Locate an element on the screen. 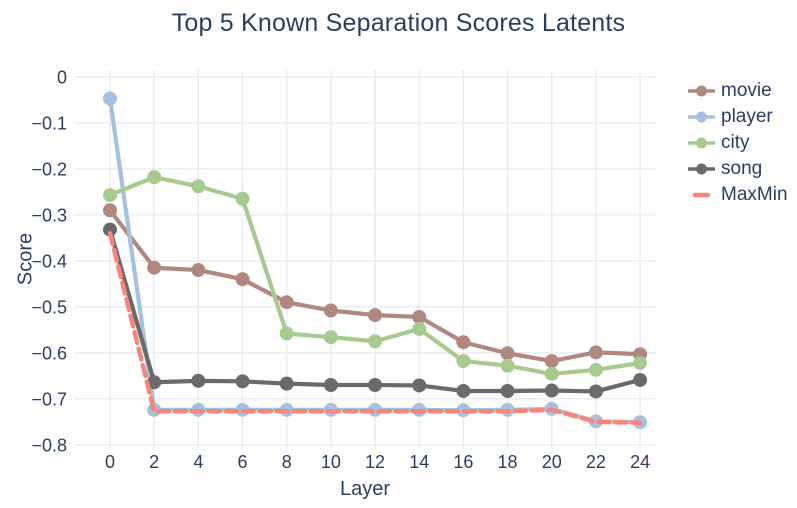 The image size is (797, 508). x-tick-label: 12 is located at coordinates (375, 462).